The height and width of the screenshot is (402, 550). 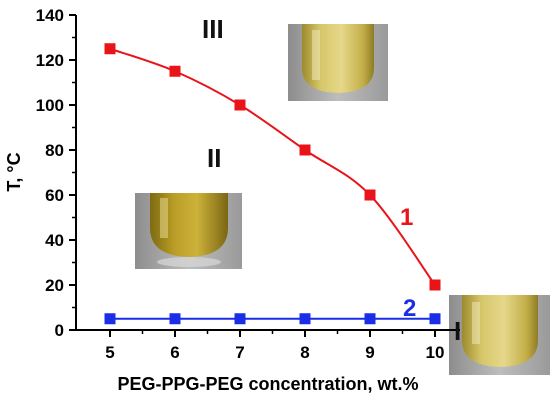 What do you see at coordinates (406, 217) in the screenshot?
I see `series-label-1: 1` at bounding box center [406, 217].